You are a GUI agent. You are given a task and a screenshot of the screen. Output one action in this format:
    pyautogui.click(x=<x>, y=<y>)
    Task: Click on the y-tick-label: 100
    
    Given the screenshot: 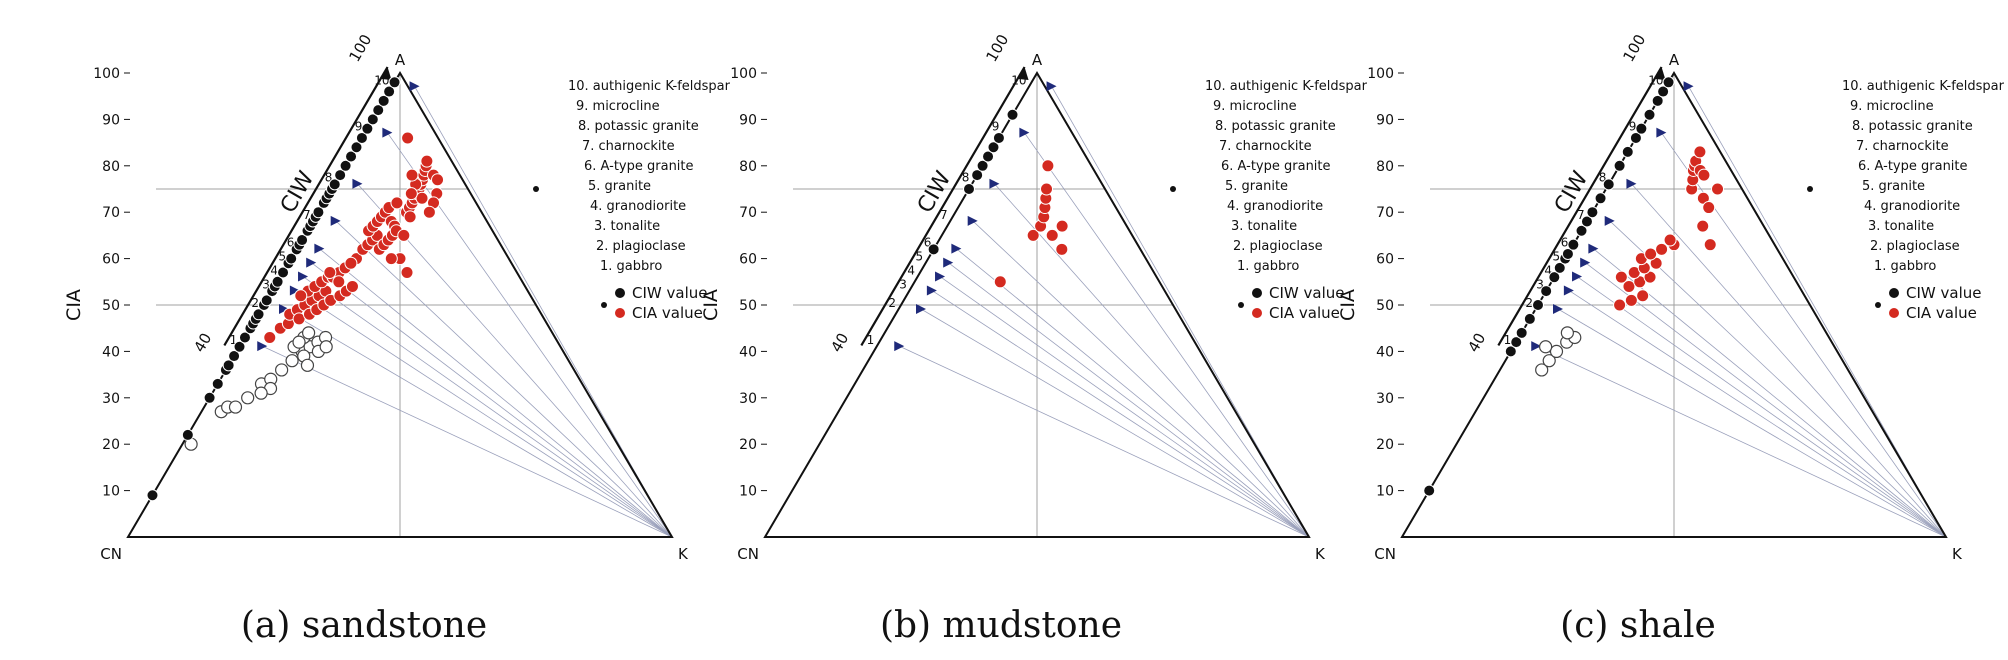 What is the action you would take?
    pyautogui.click(x=743, y=74)
    